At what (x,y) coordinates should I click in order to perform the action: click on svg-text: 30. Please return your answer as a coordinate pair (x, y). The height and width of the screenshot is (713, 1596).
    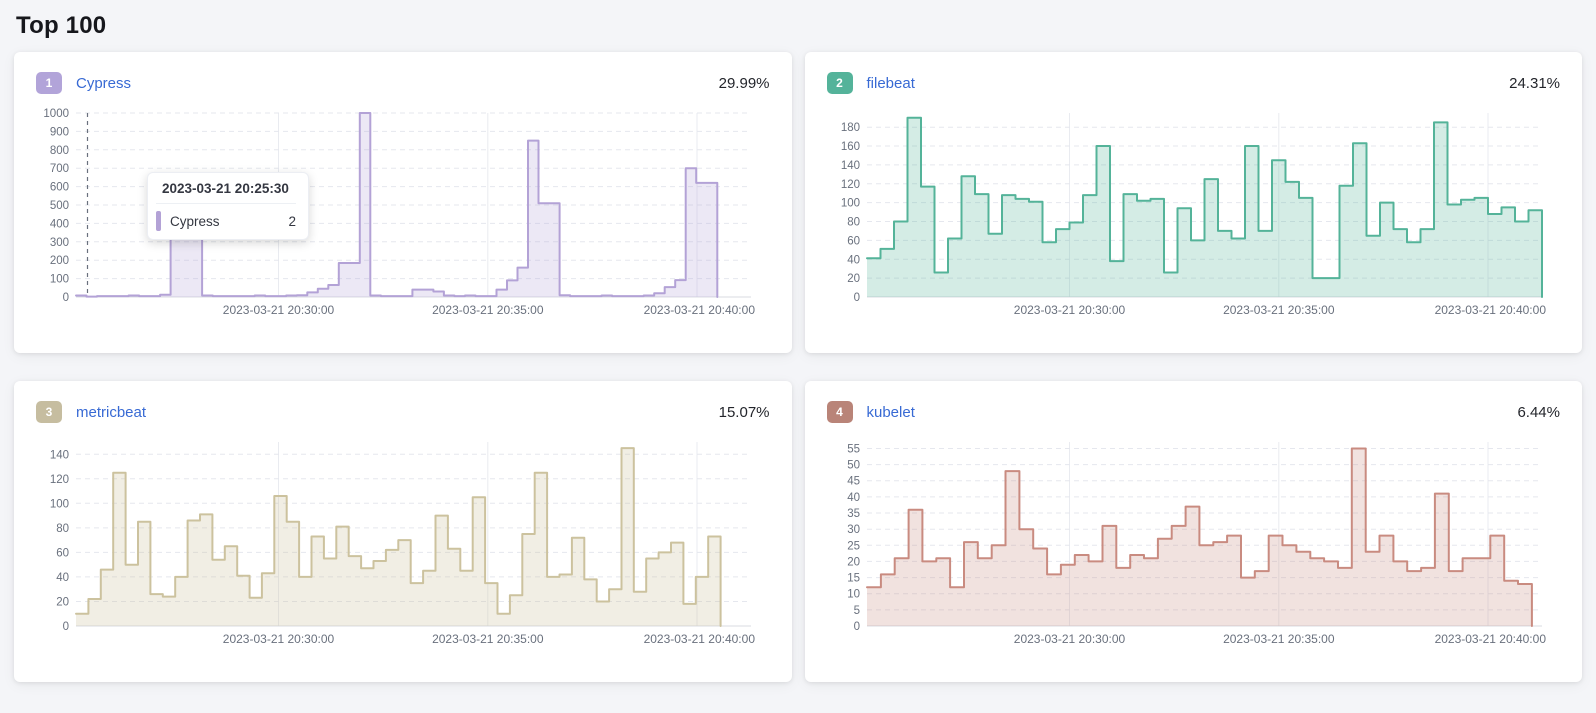
    Looking at the image, I should click on (853, 530).